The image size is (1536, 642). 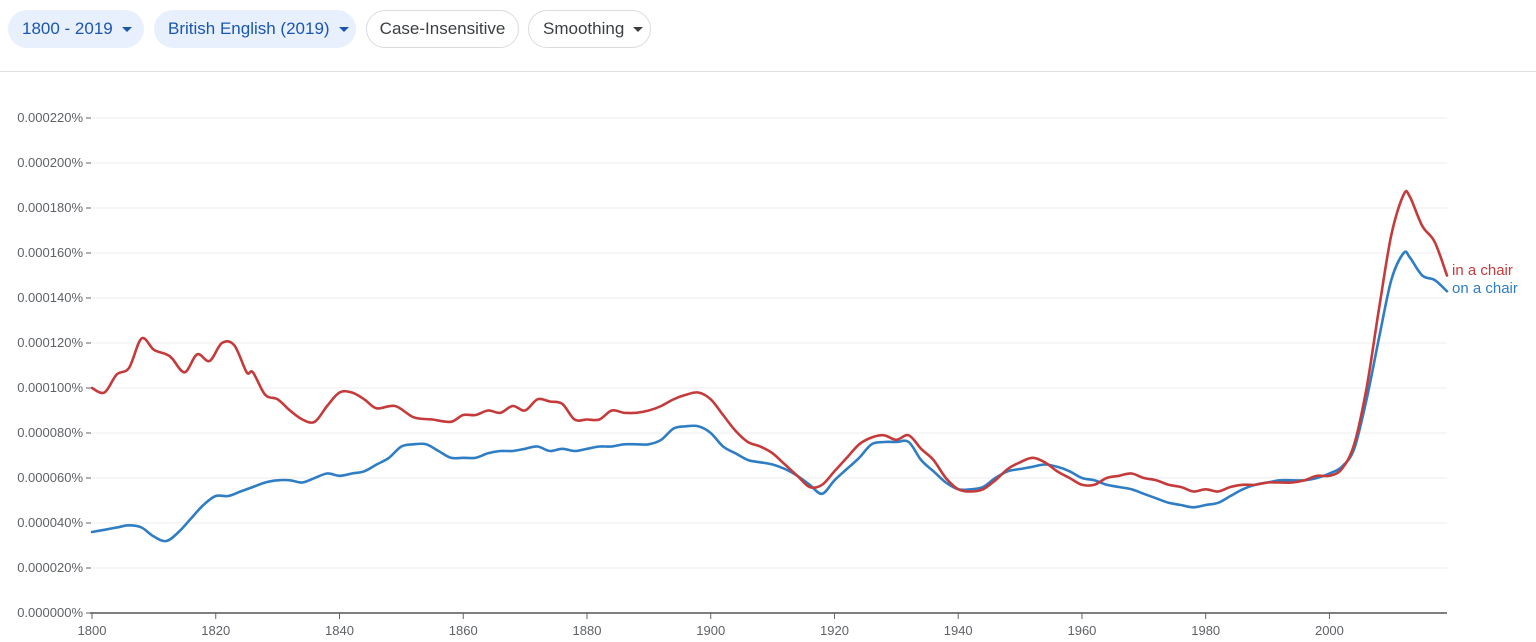 I want to click on y-tick-label: 0.000080%, so click(x=50, y=432).